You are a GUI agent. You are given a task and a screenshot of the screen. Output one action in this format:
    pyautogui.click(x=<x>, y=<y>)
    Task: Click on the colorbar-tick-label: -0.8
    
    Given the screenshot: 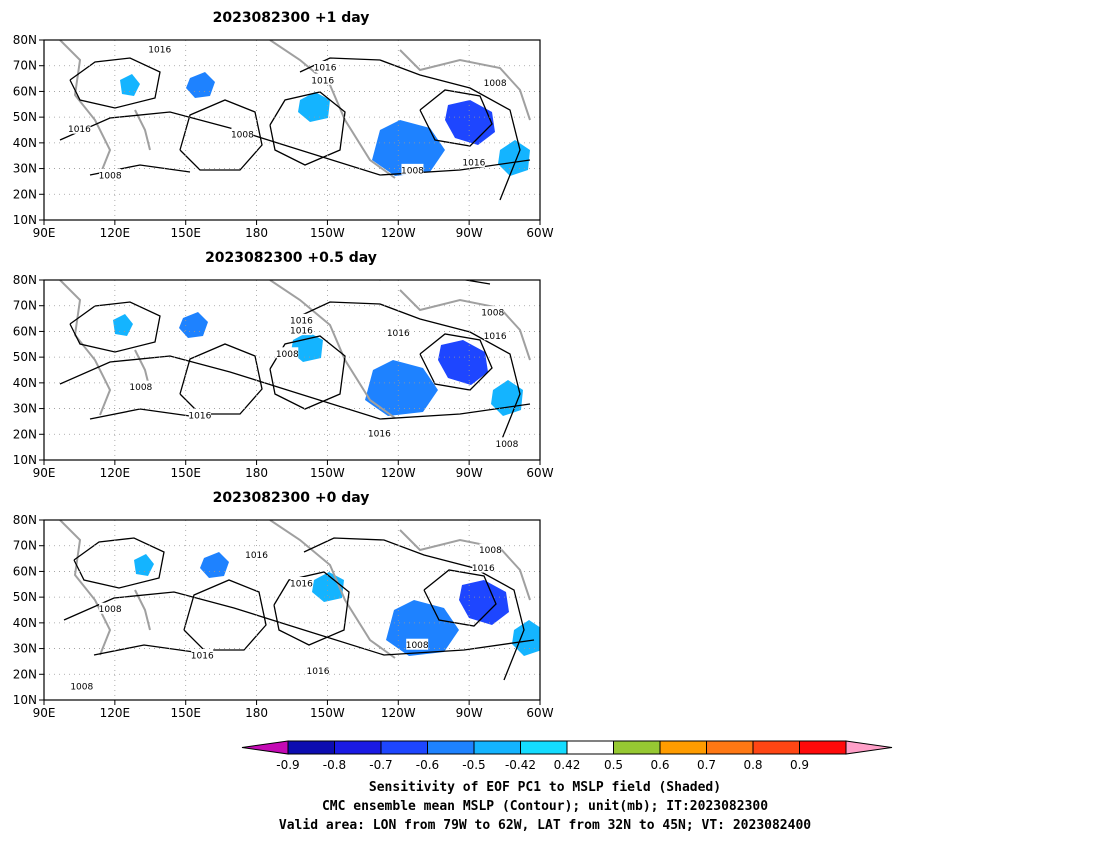 What is the action you would take?
    pyautogui.click(x=334, y=765)
    